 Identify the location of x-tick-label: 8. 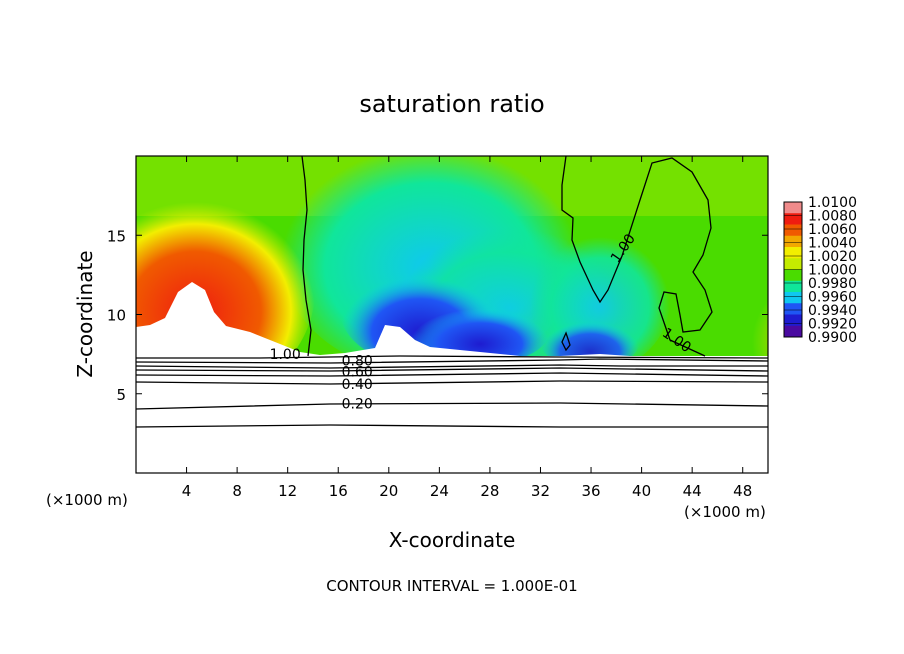
(237, 491).